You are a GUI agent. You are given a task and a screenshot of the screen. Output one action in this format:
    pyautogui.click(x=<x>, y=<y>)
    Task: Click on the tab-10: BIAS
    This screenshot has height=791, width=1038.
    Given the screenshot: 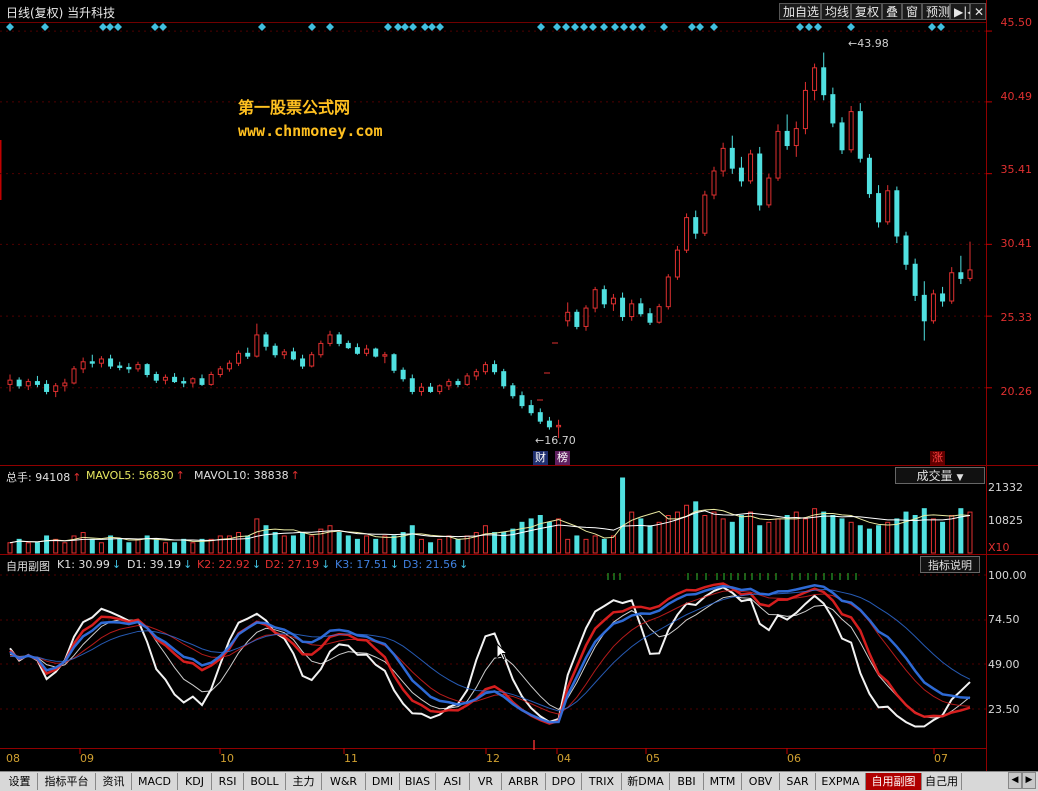 What is the action you would take?
    pyautogui.click(x=418, y=781)
    